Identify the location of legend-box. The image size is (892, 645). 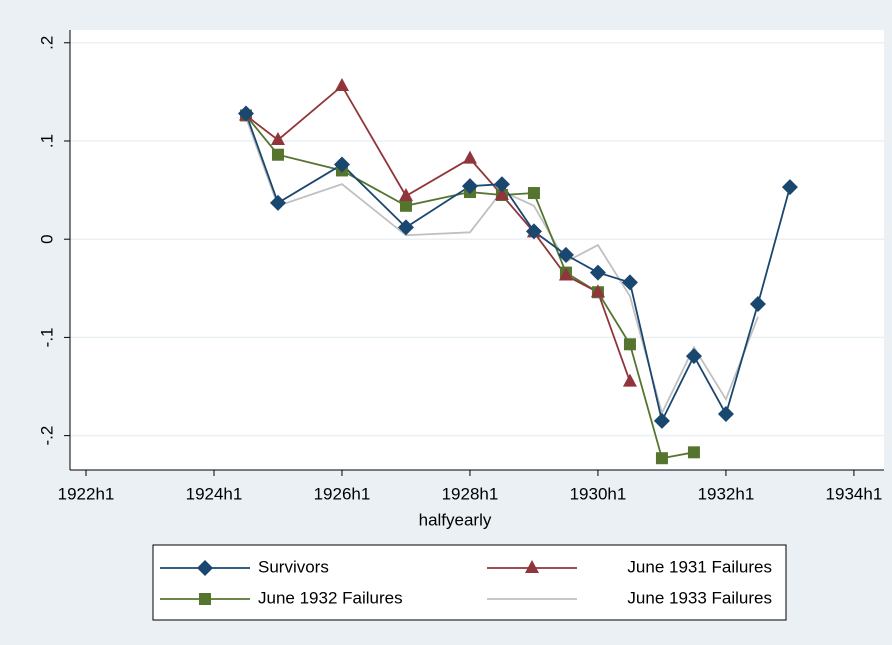
(469, 582).